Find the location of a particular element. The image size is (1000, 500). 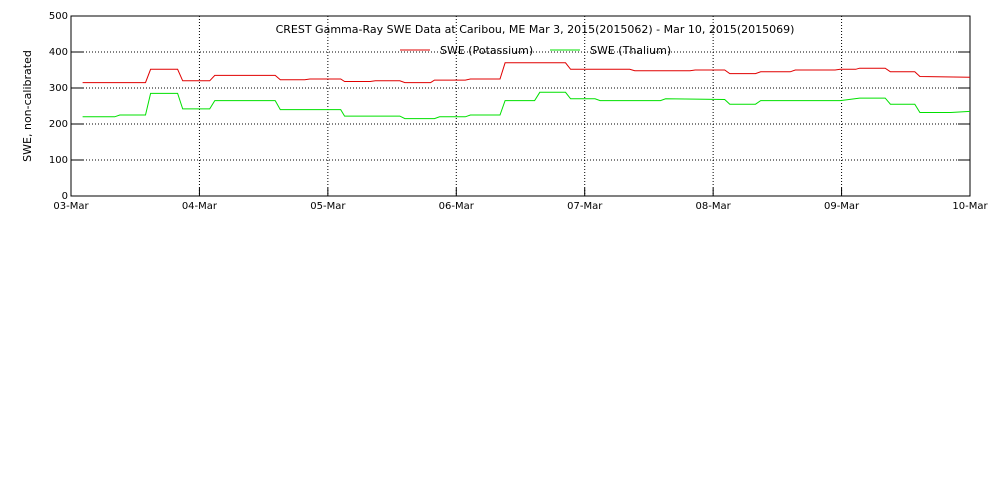

x-tick-label: 10-Mar is located at coordinates (970, 206).